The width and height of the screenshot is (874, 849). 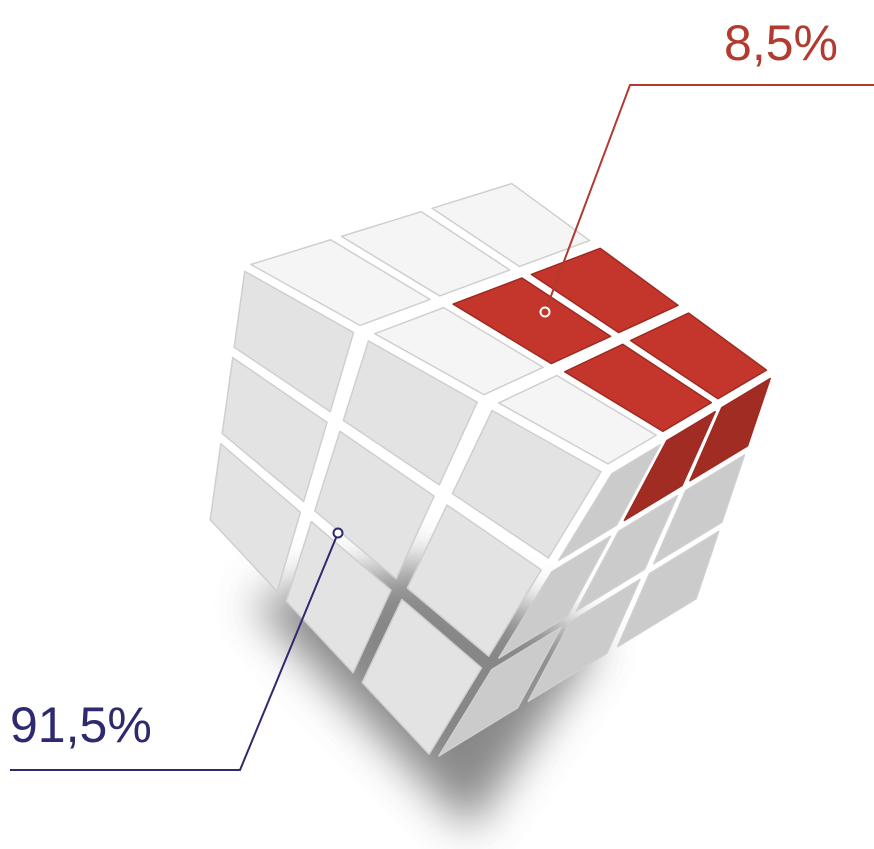 I want to click on share-red, so click(x=611, y=384).